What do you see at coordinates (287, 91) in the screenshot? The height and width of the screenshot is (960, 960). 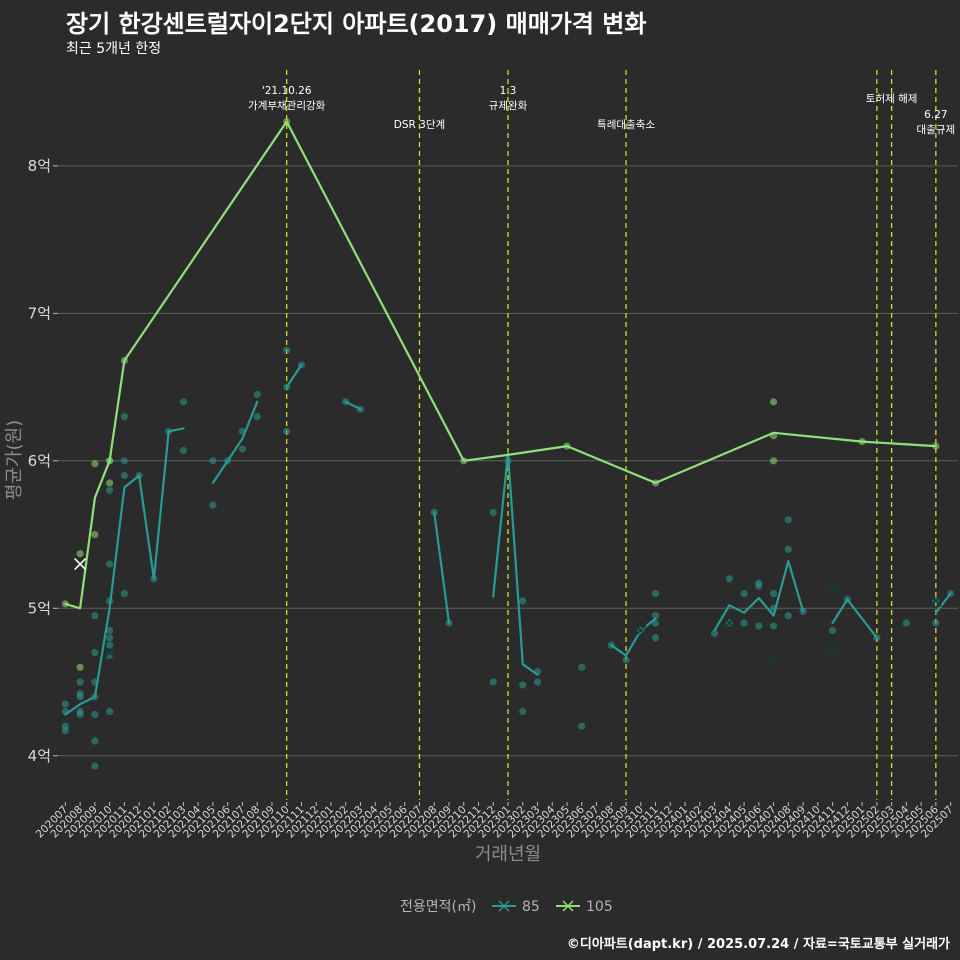 I see `annotation-line: '21.10.26` at bounding box center [287, 91].